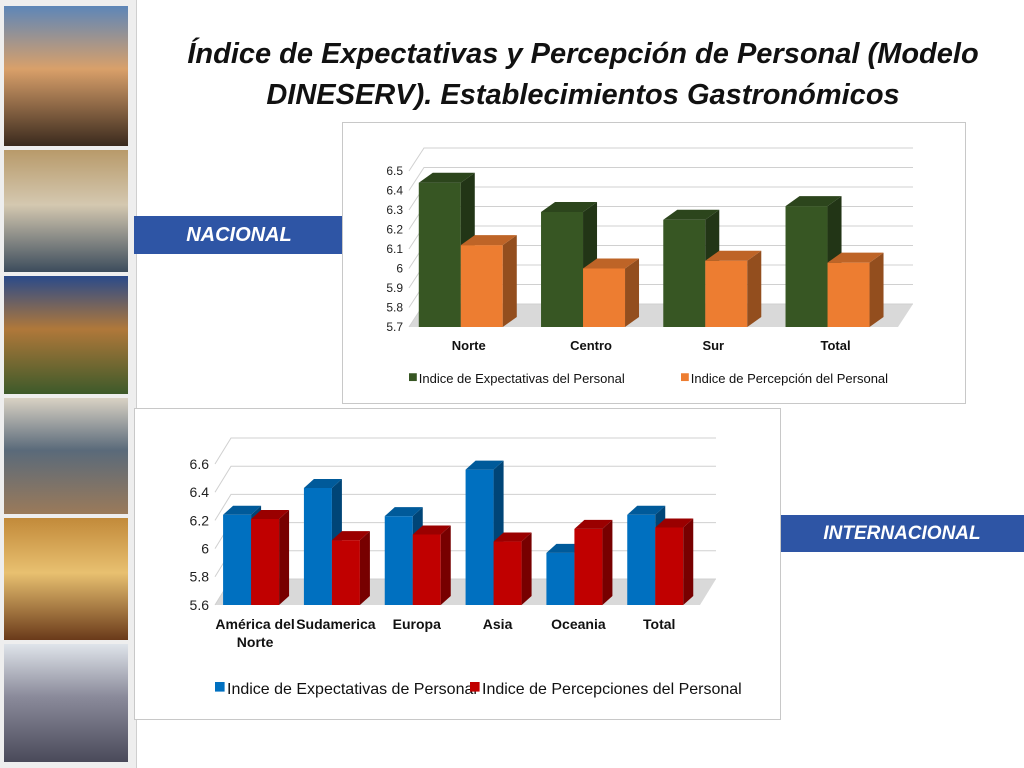  I want to click on legend-label: Indice de Expectativas del Personal, so click(522, 378).